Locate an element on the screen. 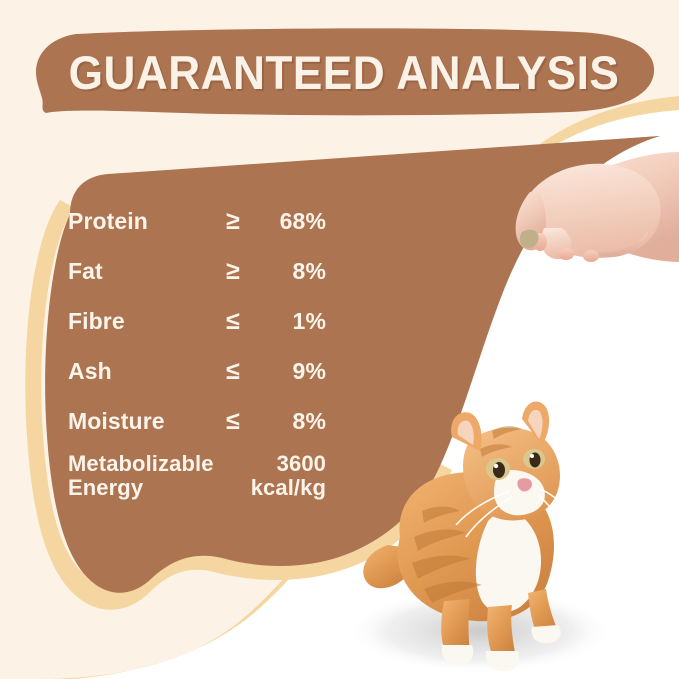 The image size is (679, 679). cat-chest is located at coordinates (508, 560).